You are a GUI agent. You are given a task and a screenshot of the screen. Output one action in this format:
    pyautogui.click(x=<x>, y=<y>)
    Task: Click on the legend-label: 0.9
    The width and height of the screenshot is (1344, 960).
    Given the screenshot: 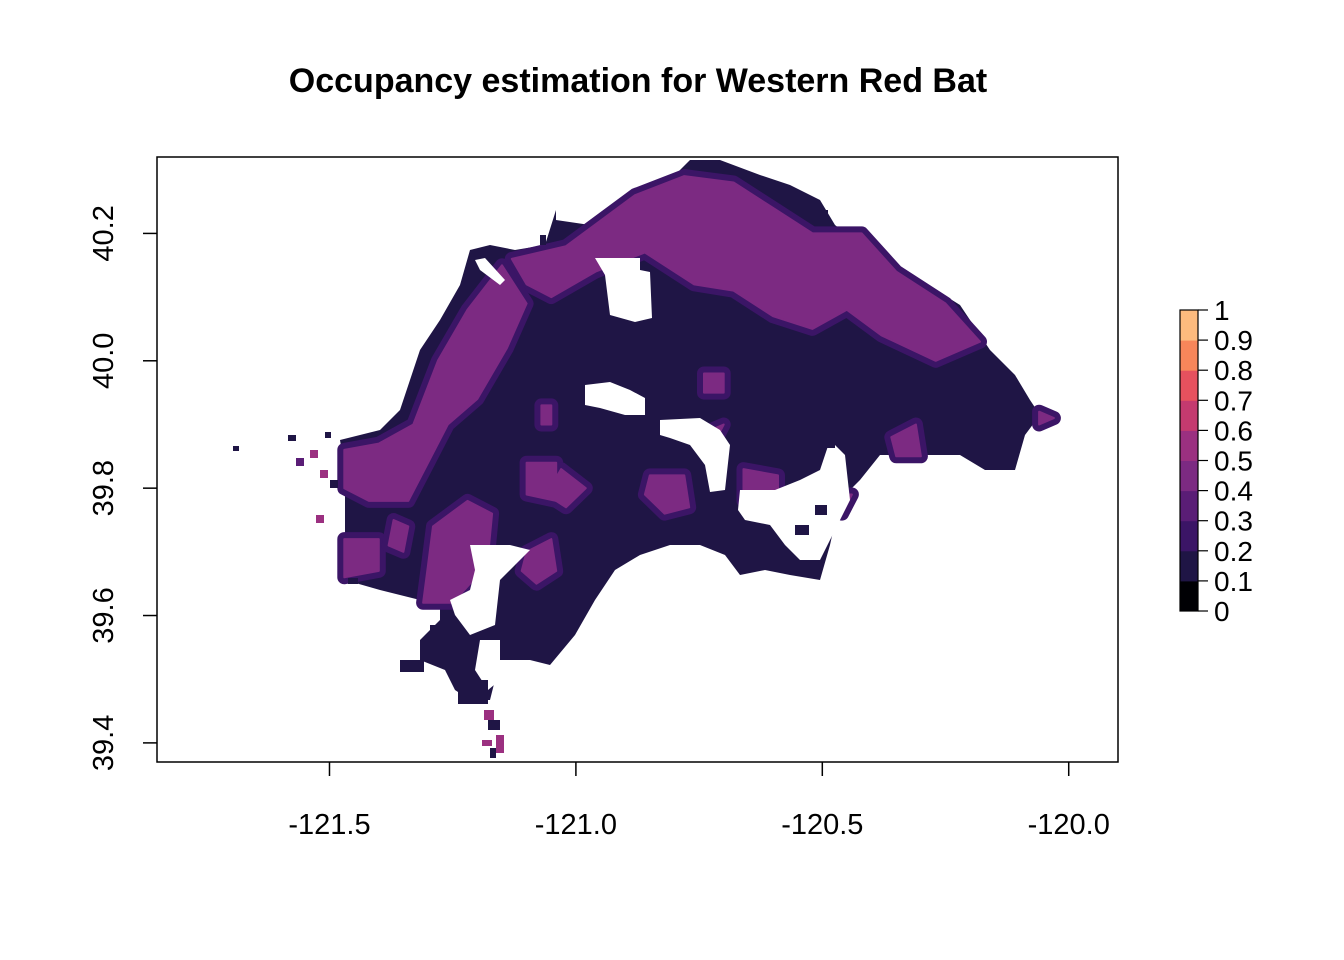 What is the action you would take?
    pyautogui.click(x=1233, y=340)
    